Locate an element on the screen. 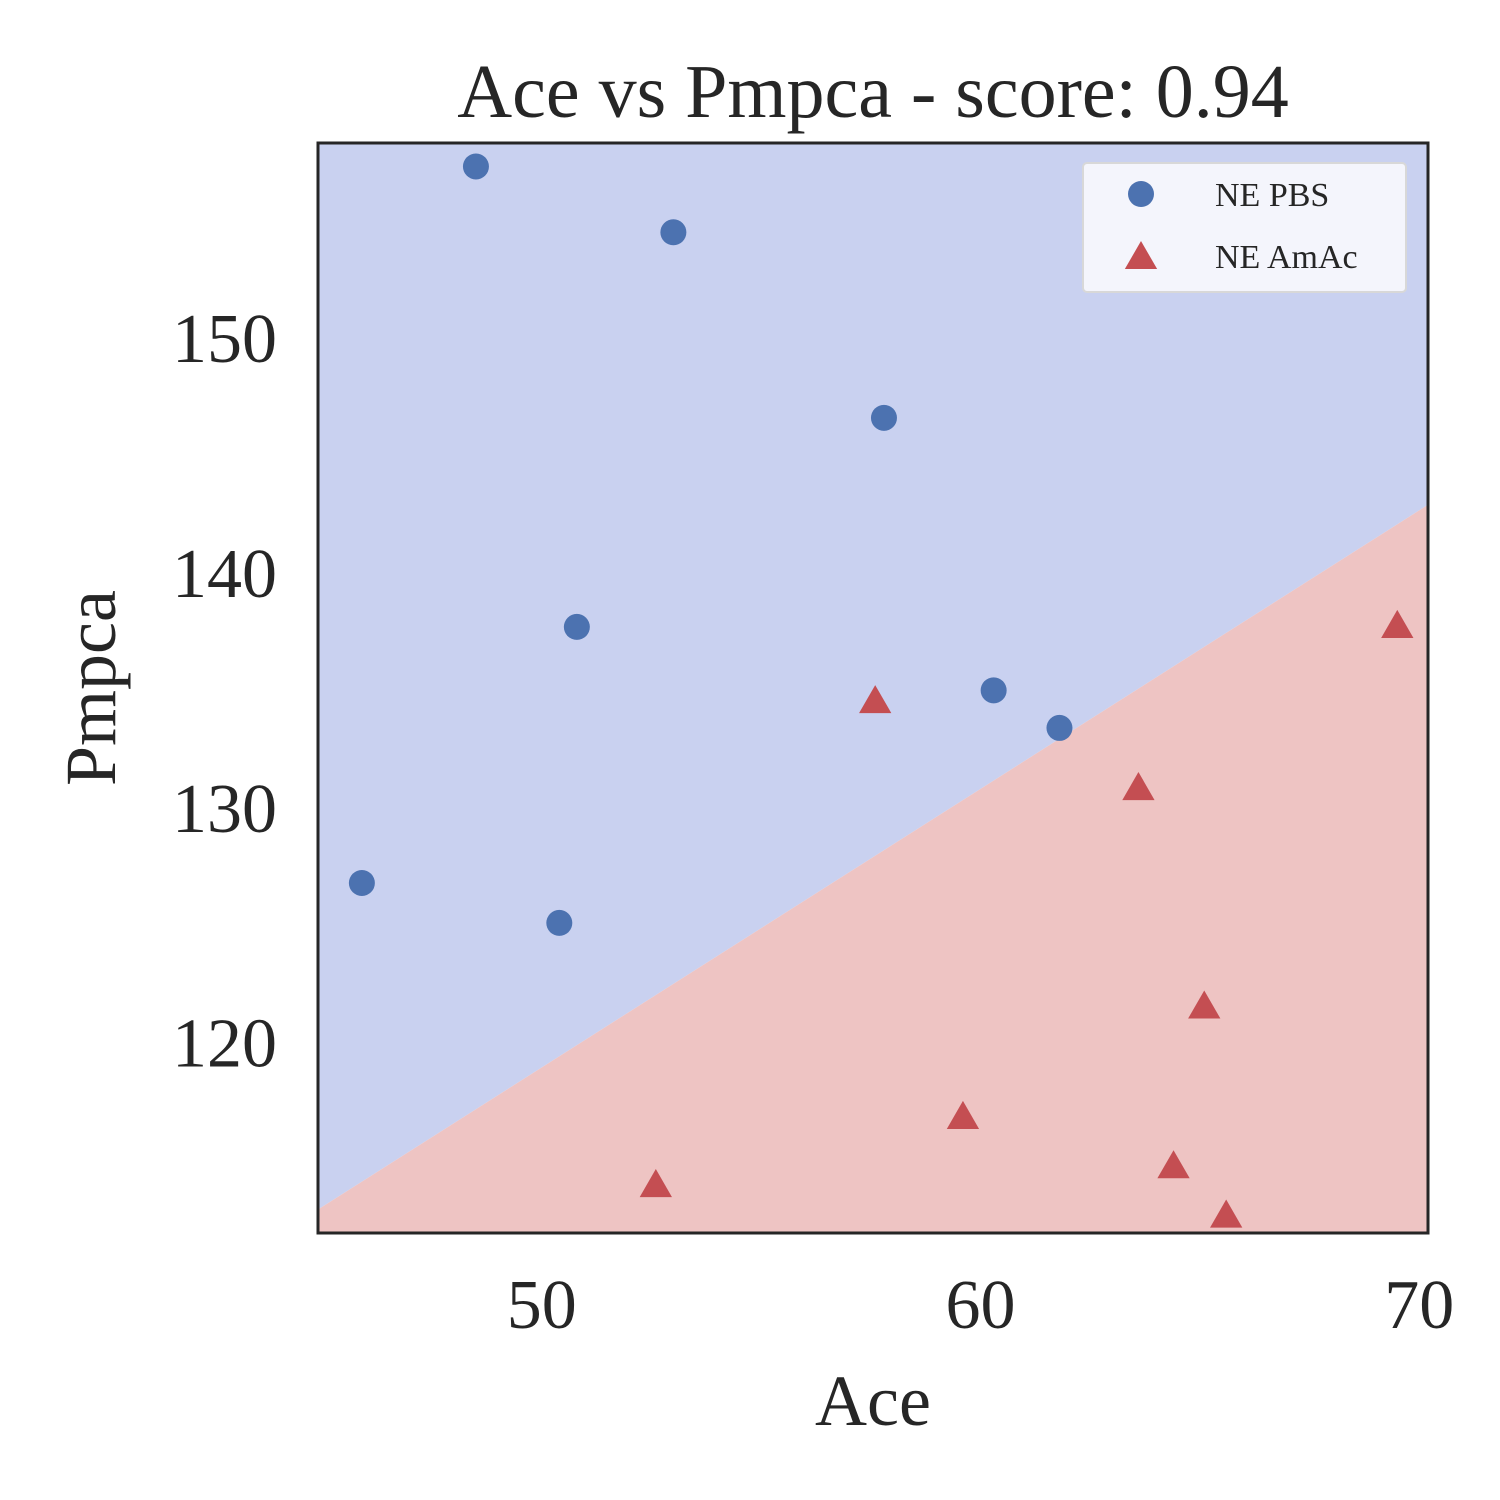 Image resolution: width=1500 pixels, height=1500 pixels. y-tick-label: 130 is located at coordinates (224, 809).